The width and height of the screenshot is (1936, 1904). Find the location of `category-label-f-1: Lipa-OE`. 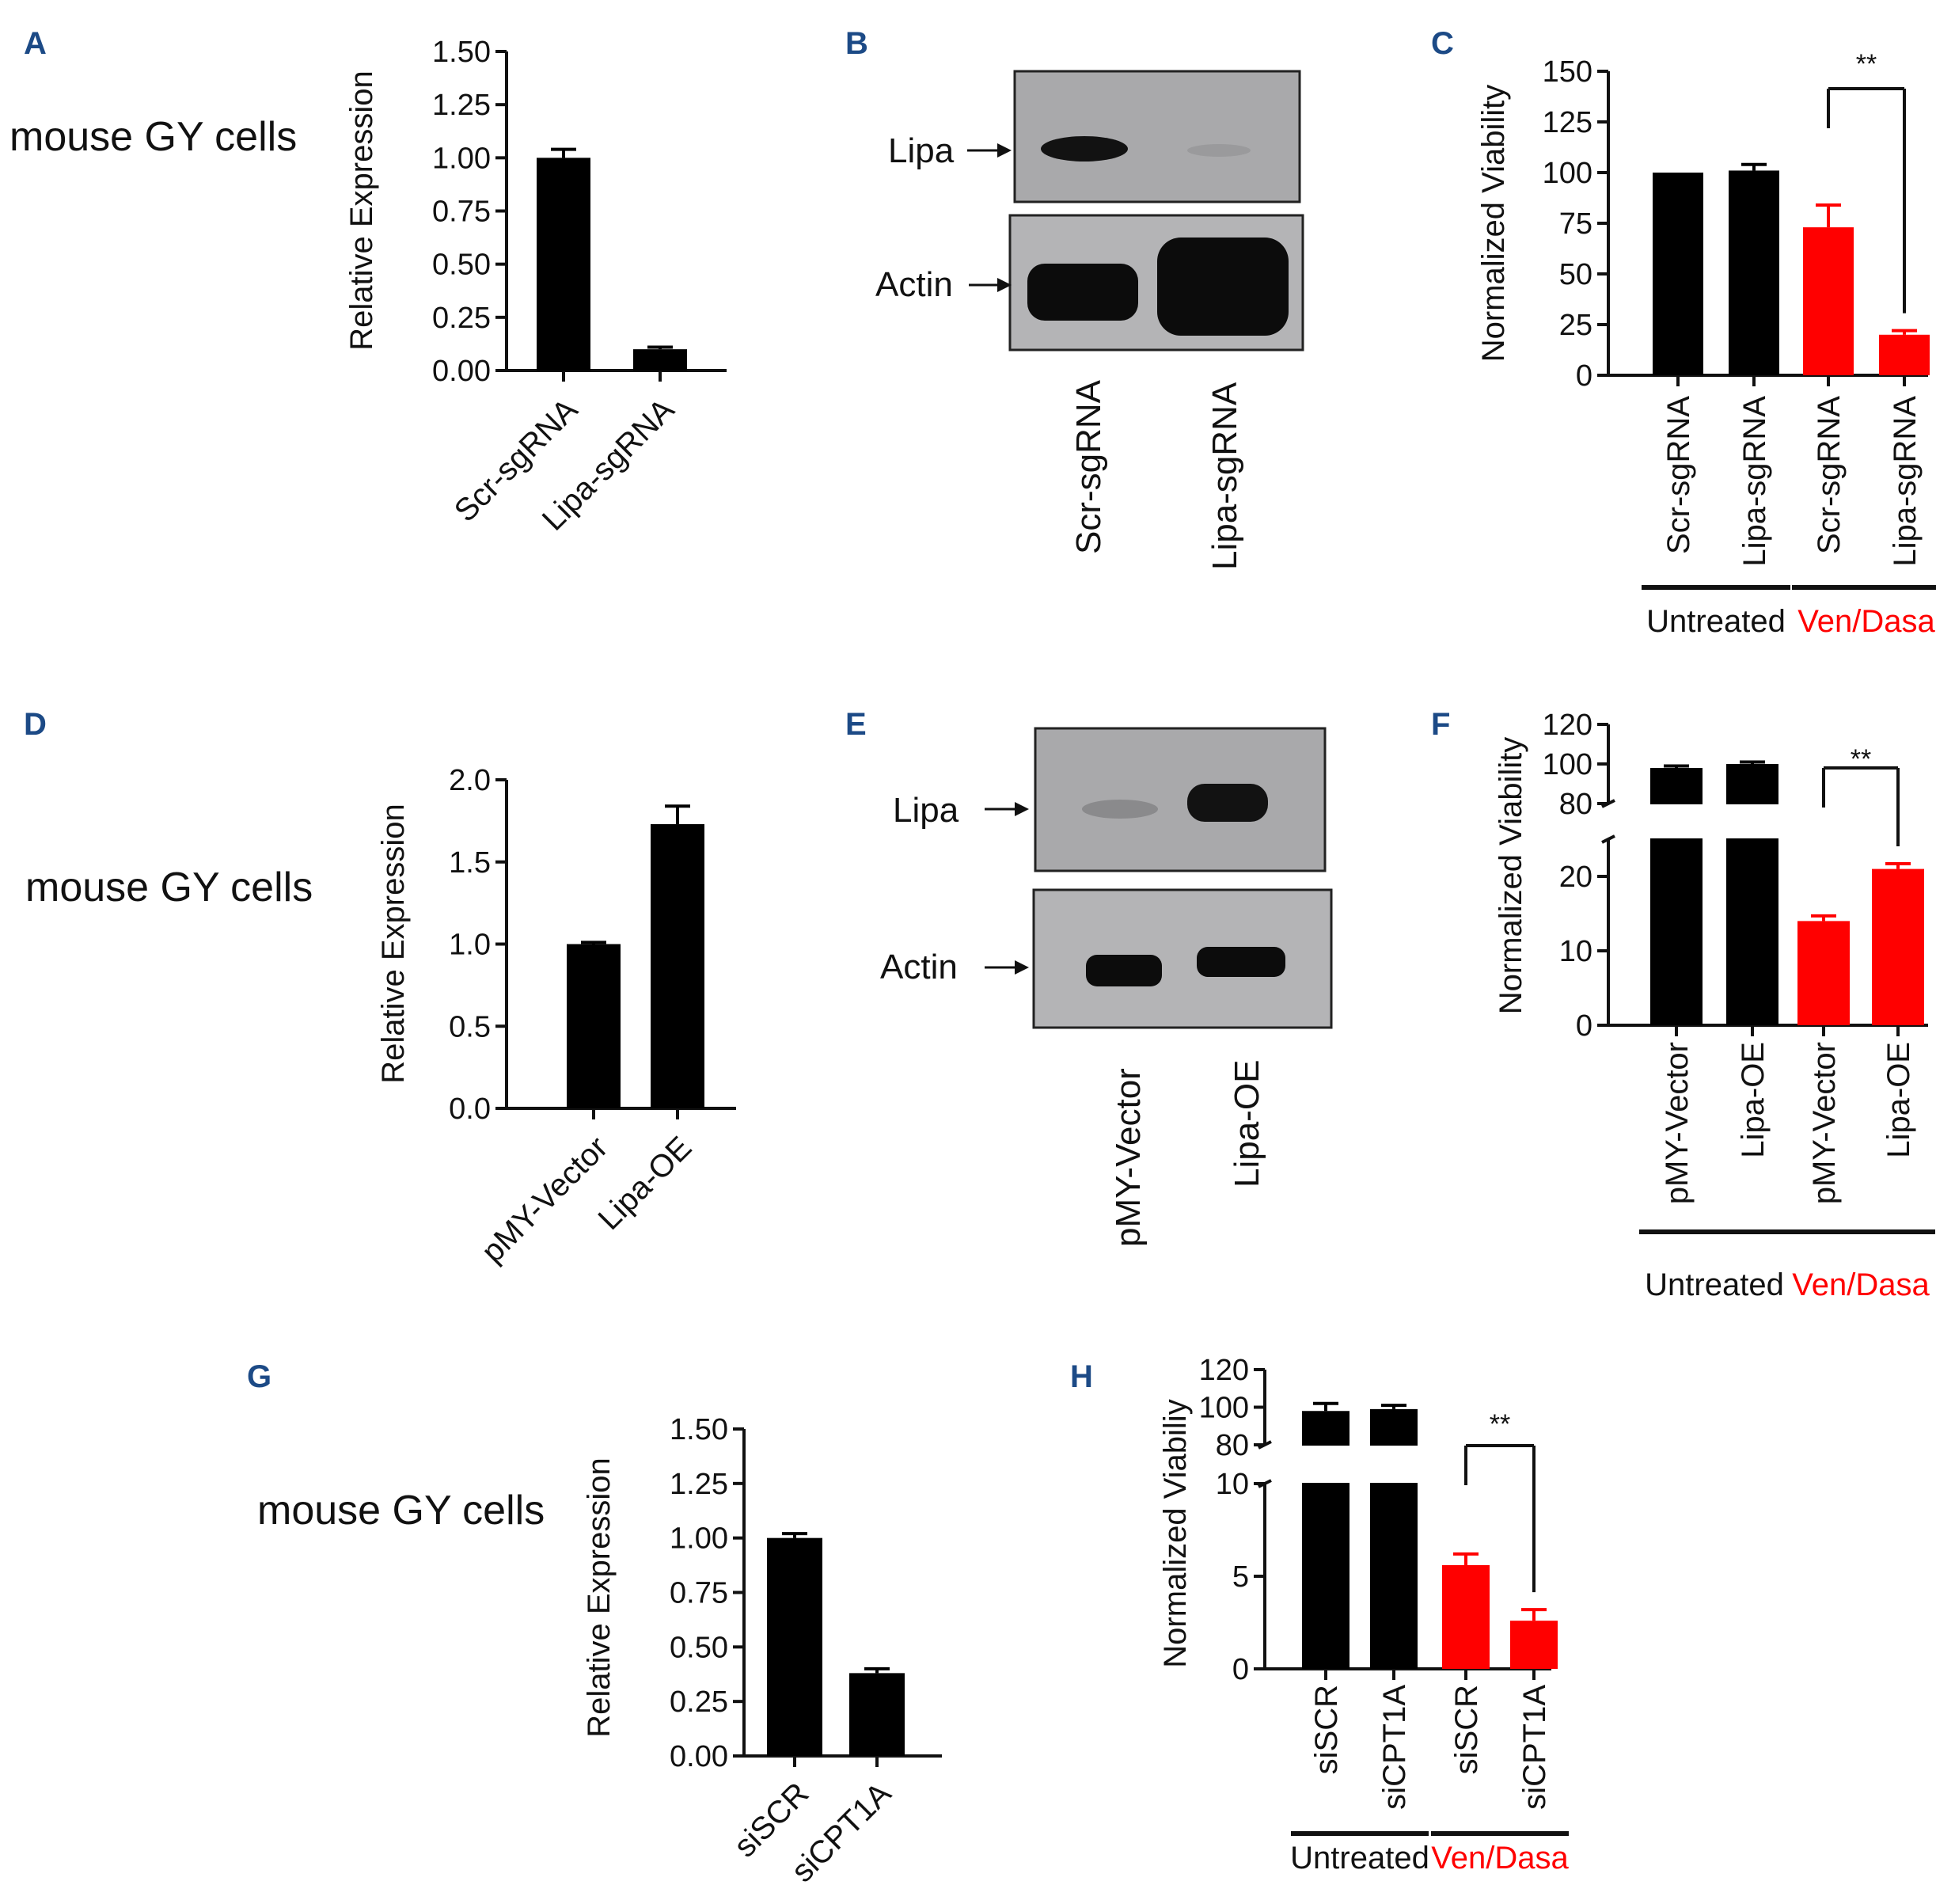

category-label-f-1: Lipa-OE is located at coordinates (1753, 1100).